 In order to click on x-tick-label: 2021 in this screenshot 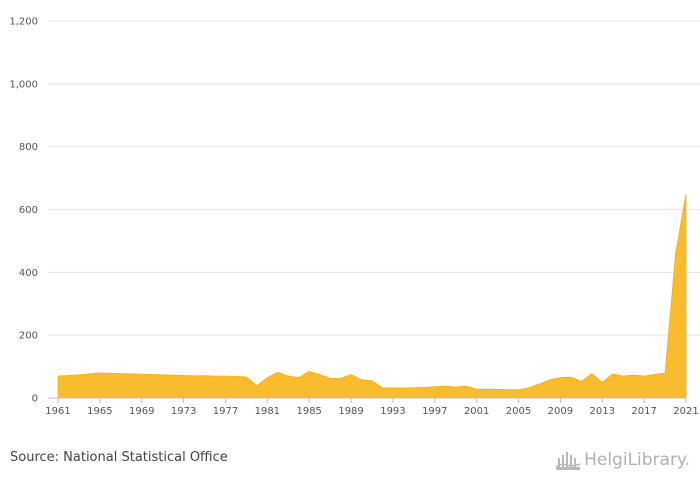, I will do `click(685, 411)`.